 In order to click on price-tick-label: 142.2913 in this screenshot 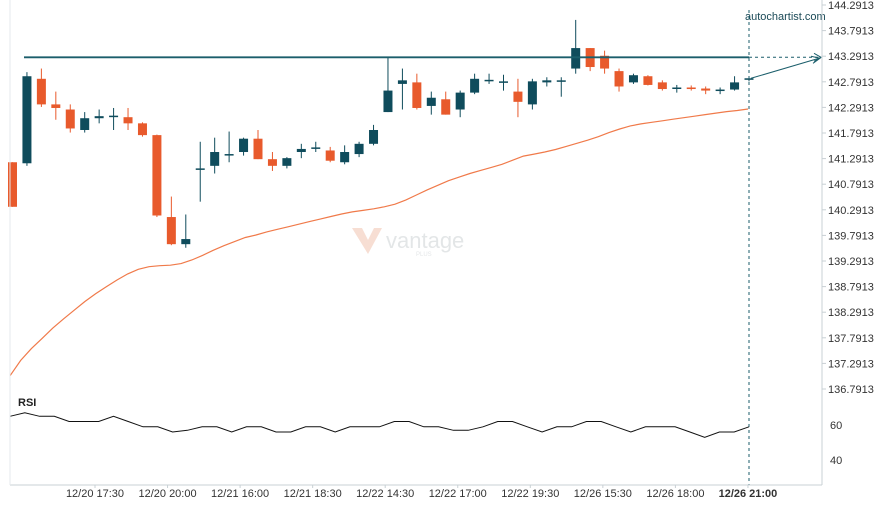, I will do `click(851, 108)`.